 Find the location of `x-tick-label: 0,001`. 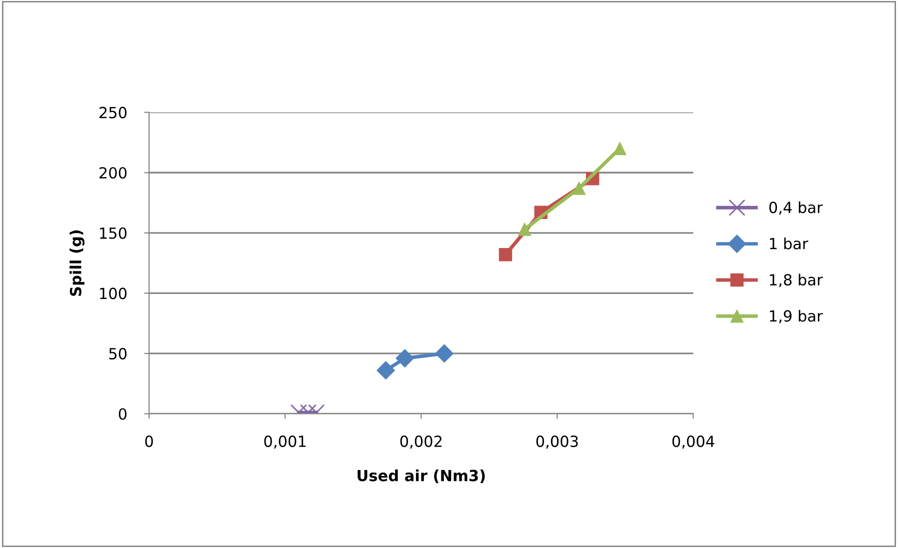

x-tick-label: 0,001 is located at coordinates (285, 442).